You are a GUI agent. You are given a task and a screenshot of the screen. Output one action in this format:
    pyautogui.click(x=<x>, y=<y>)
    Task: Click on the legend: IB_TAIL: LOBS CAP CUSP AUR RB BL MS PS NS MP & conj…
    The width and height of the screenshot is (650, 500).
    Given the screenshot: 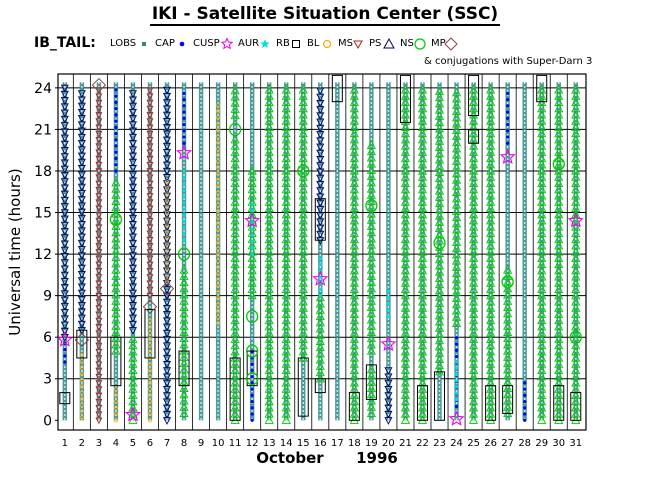 What is the action you would take?
    pyautogui.click(x=313, y=51)
    